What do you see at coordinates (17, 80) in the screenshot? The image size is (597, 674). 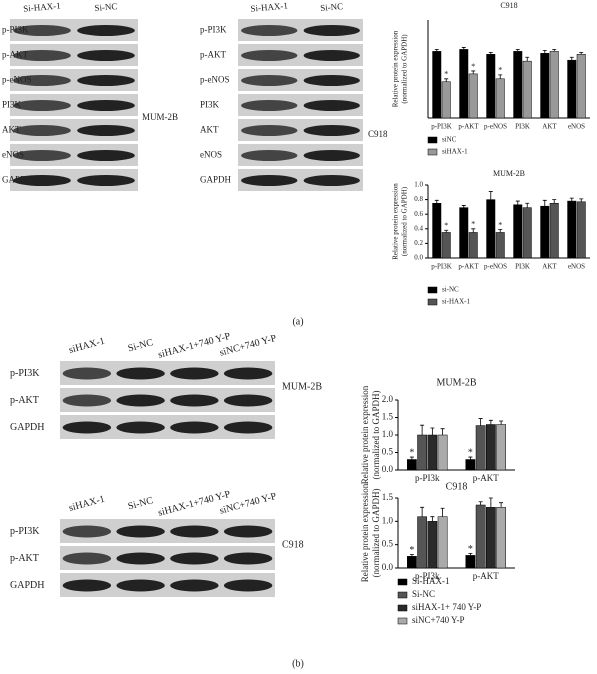 I see `row-label: p-eNOS` at bounding box center [17, 80].